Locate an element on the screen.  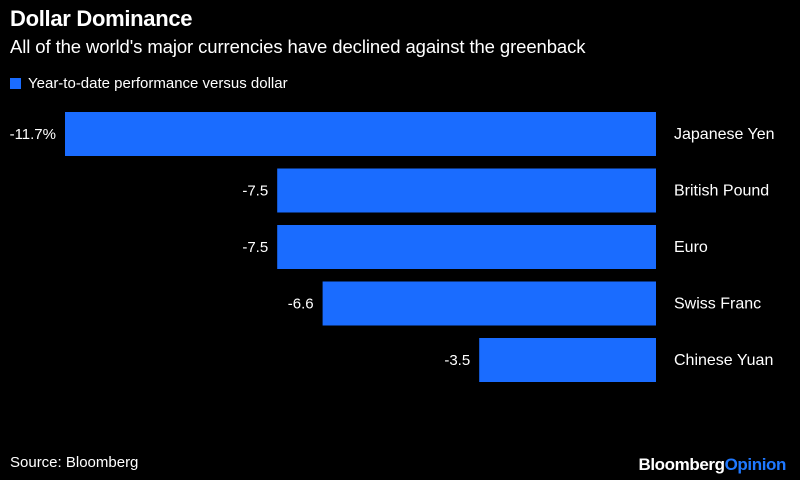
source-note: Source: Bloomberg is located at coordinates (74, 462).